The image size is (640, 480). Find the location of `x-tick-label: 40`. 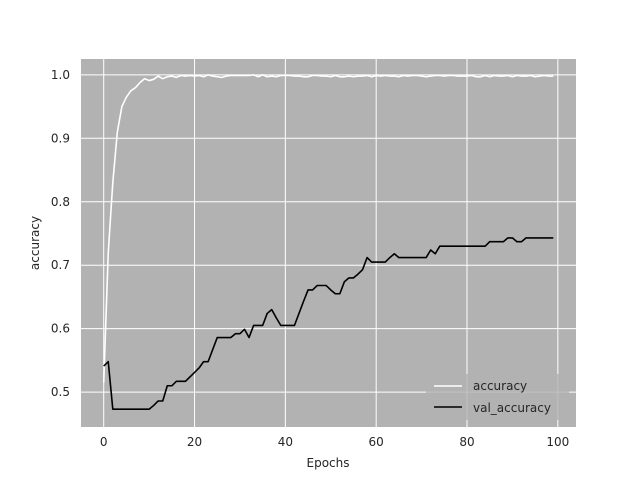

x-tick-label: 40 is located at coordinates (285, 442).